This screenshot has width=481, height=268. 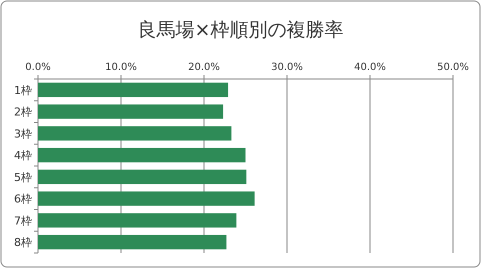 What do you see at coordinates (23, 199) in the screenshot?
I see `y-tick-label: 6枠` at bounding box center [23, 199].